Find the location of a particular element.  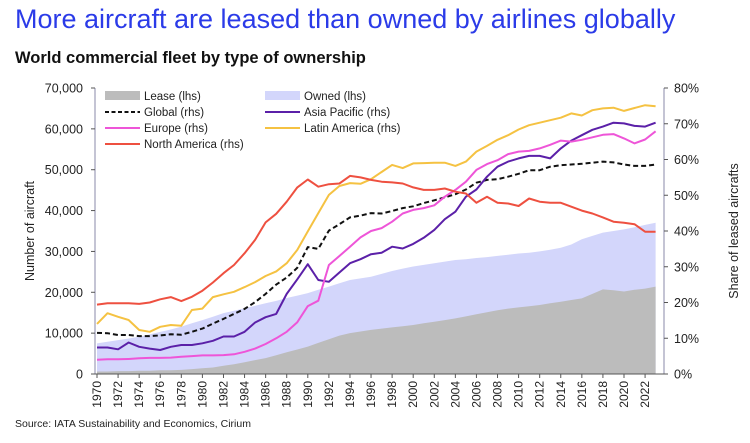

right-tick-label: 80% is located at coordinates (686, 89).